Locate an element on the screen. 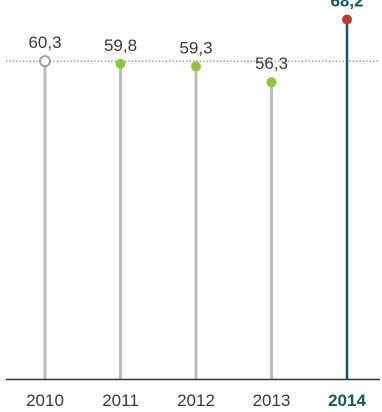 The height and width of the screenshot is (412, 382). point-2010 is located at coordinates (45, 61).